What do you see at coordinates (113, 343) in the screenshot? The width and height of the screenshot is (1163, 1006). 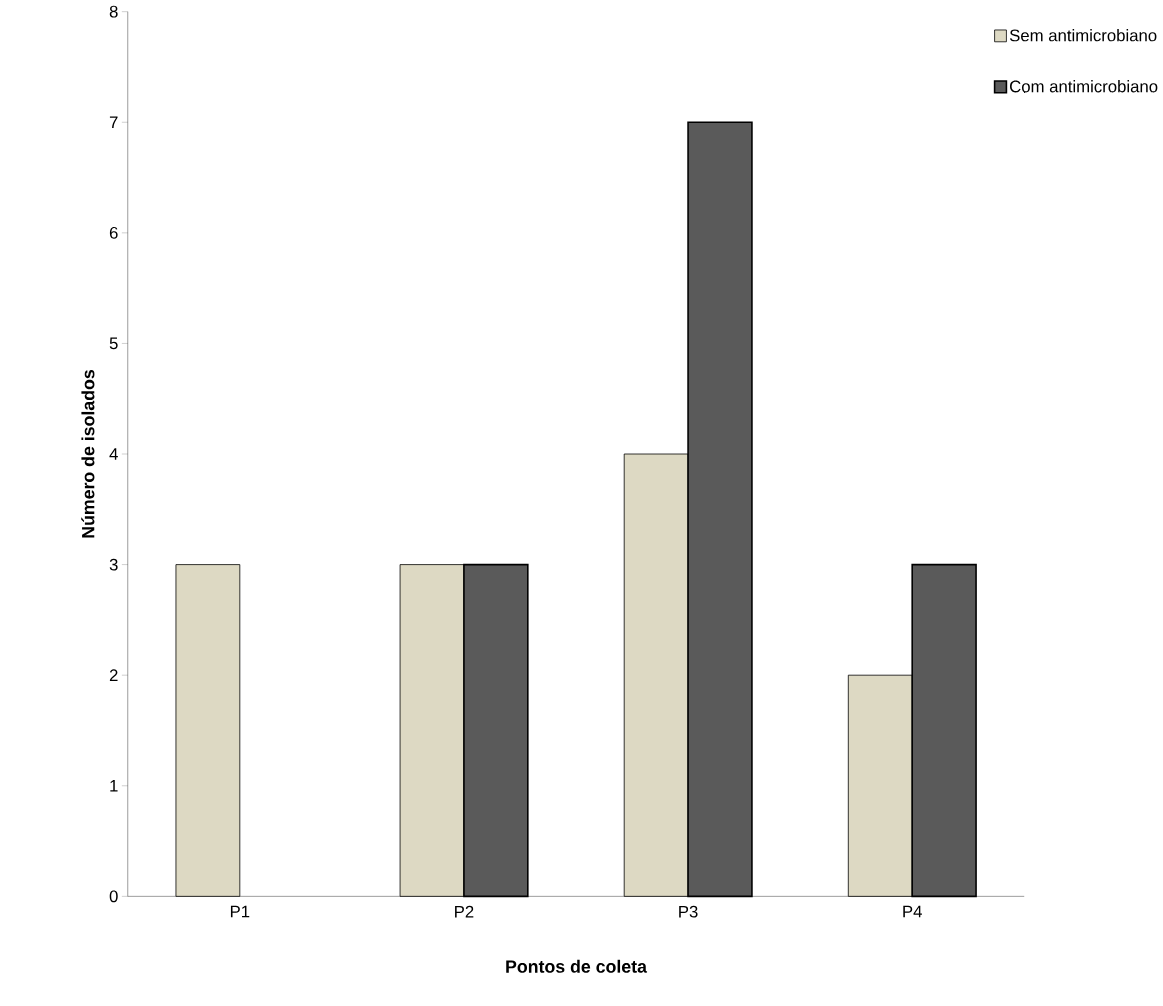 I see `y-tick-label: 5` at bounding box center [113, 343].